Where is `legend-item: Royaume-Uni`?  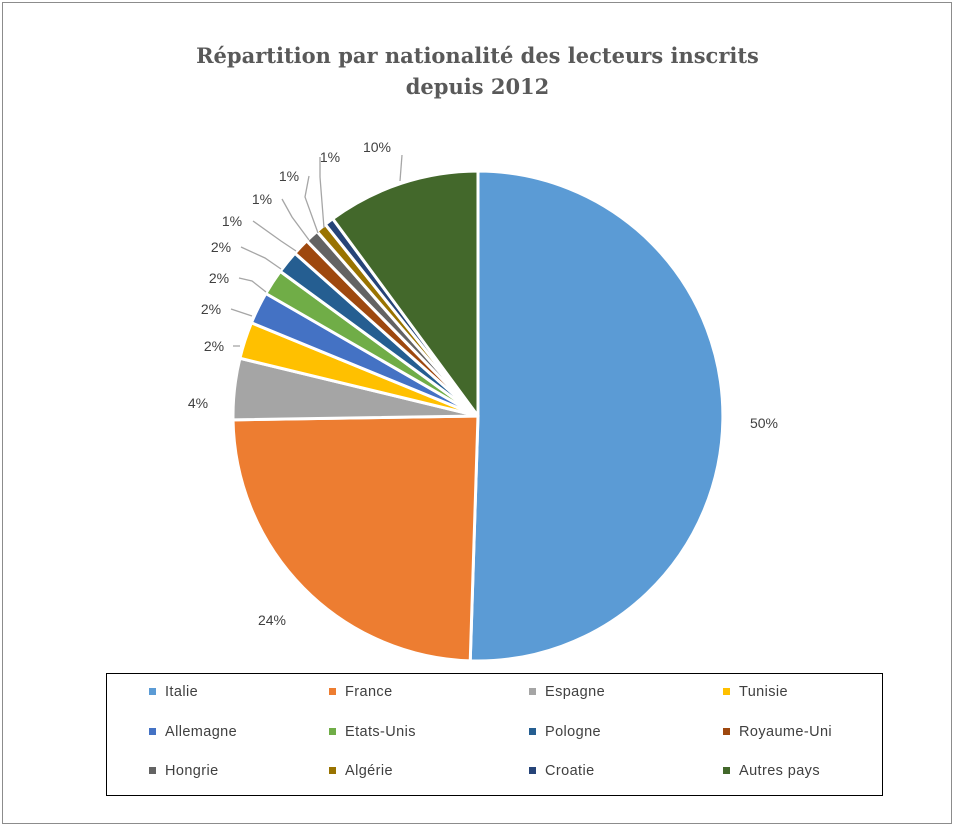
legend-item: Royaume-Uni is located at coordinates (777, 732).